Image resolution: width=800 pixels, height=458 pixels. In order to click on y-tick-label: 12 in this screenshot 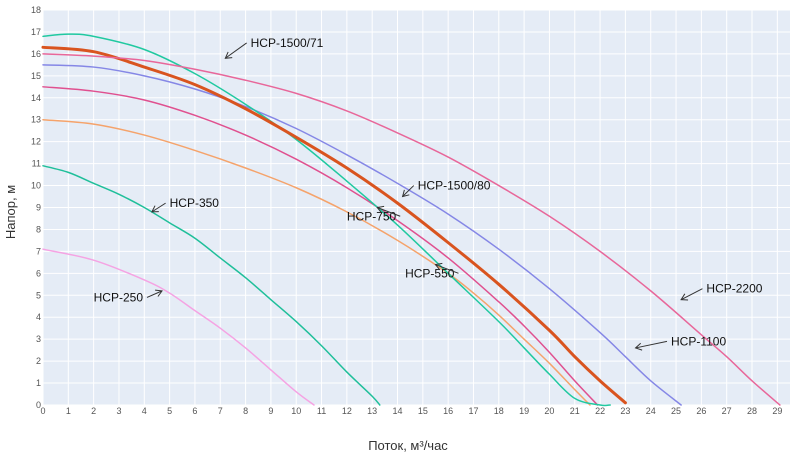, I will do `click(36, 142)`.